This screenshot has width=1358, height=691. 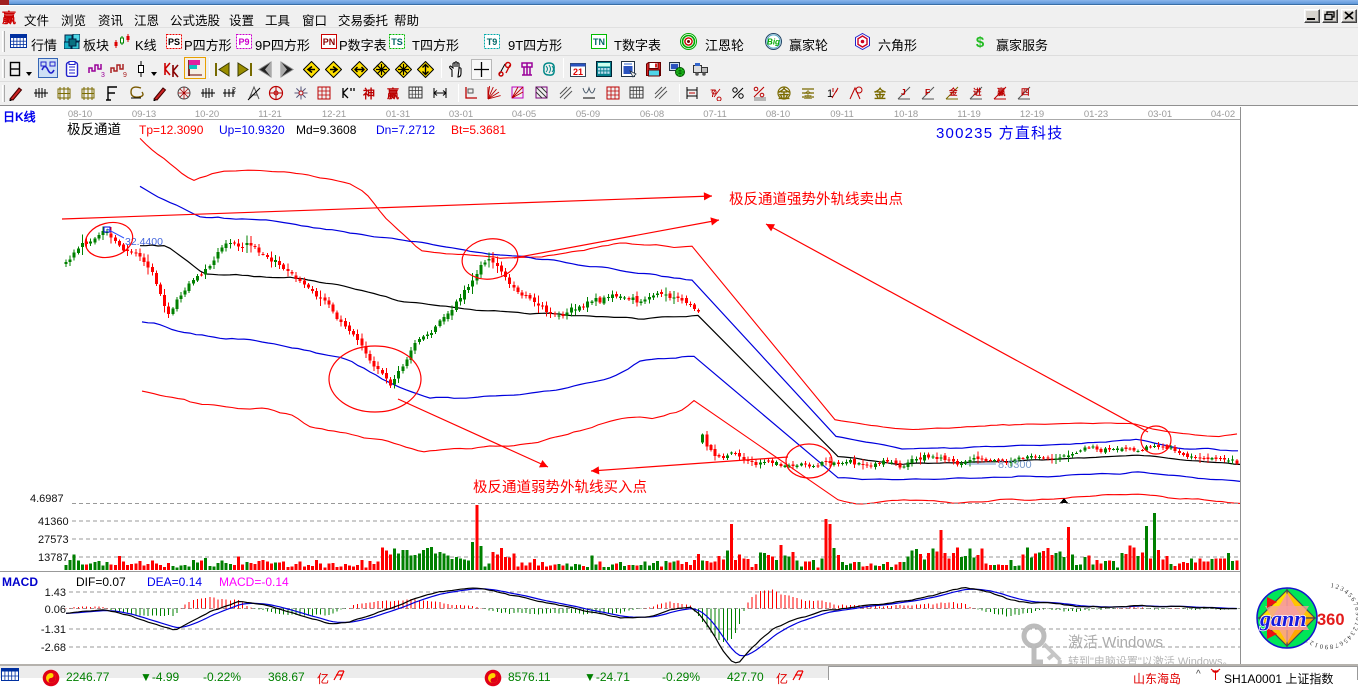 What do you see at coordinates (53, 630) in the screenshot?
I see `svg-text: -1.31` at bounding box center [53, 630].